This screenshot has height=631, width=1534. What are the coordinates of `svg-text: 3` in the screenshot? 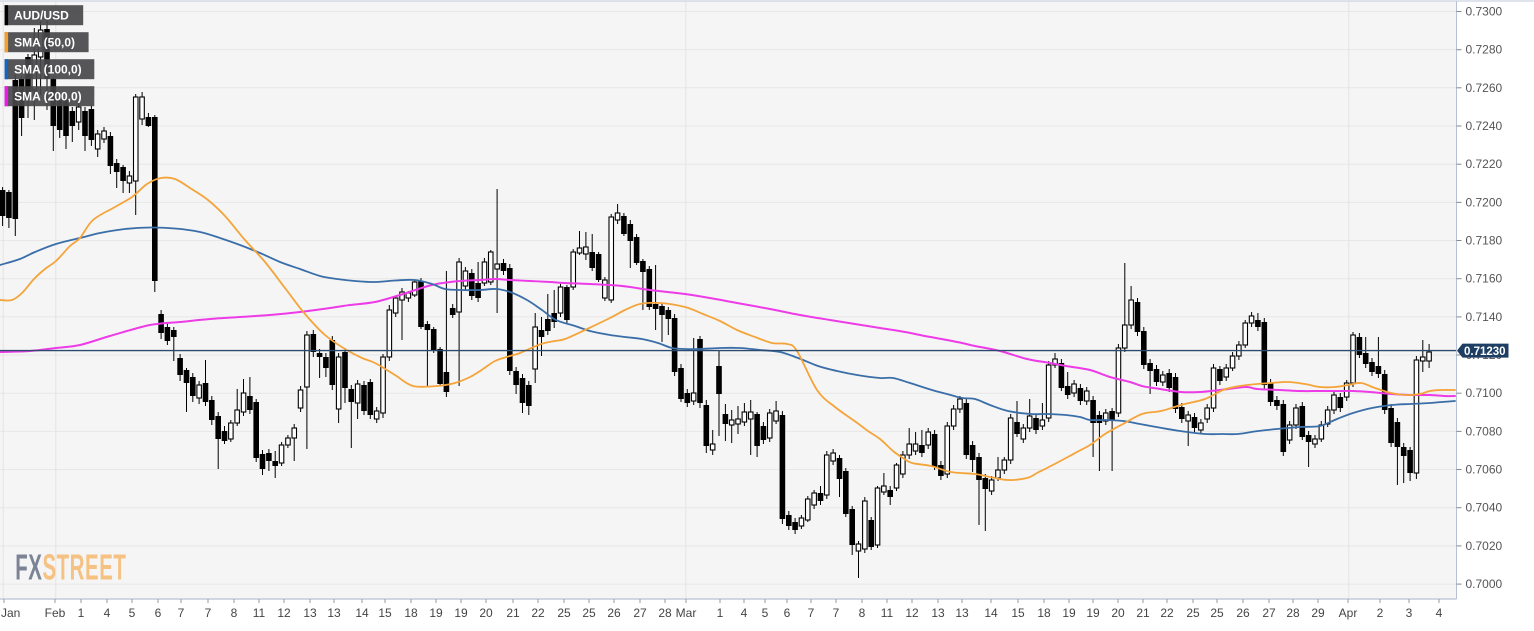 It's located at (1409, 613).